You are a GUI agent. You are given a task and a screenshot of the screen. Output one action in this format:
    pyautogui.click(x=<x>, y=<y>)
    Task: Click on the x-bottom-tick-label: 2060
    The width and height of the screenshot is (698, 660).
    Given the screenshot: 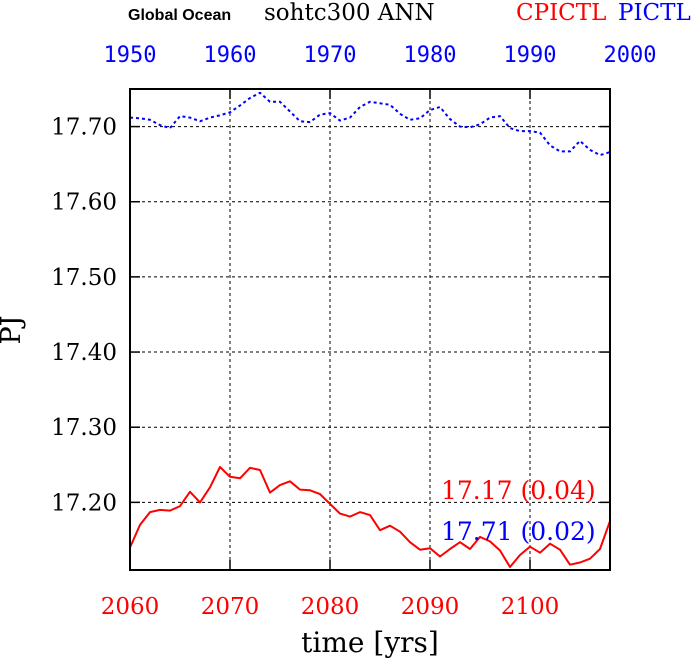 What is the action you would take?
    pyautogui.click(x=130, y=607)
    